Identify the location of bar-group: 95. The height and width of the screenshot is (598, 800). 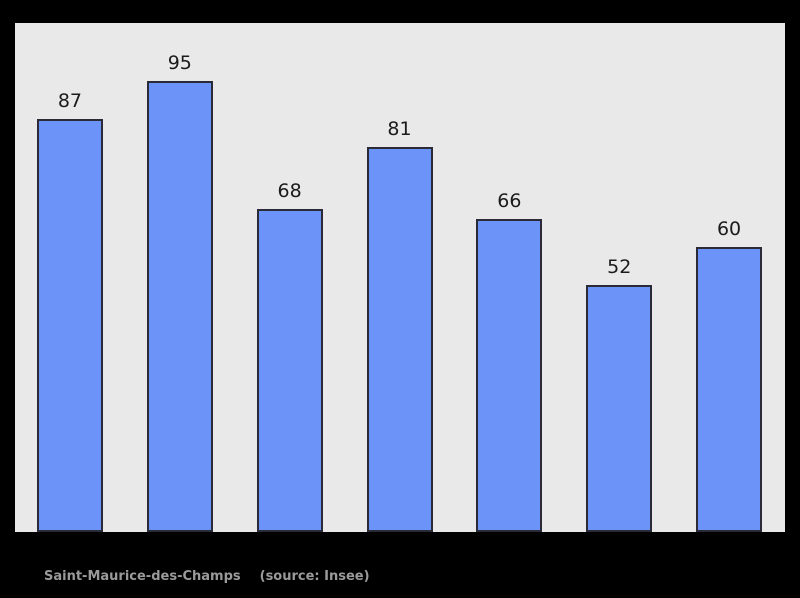
(179, 278).